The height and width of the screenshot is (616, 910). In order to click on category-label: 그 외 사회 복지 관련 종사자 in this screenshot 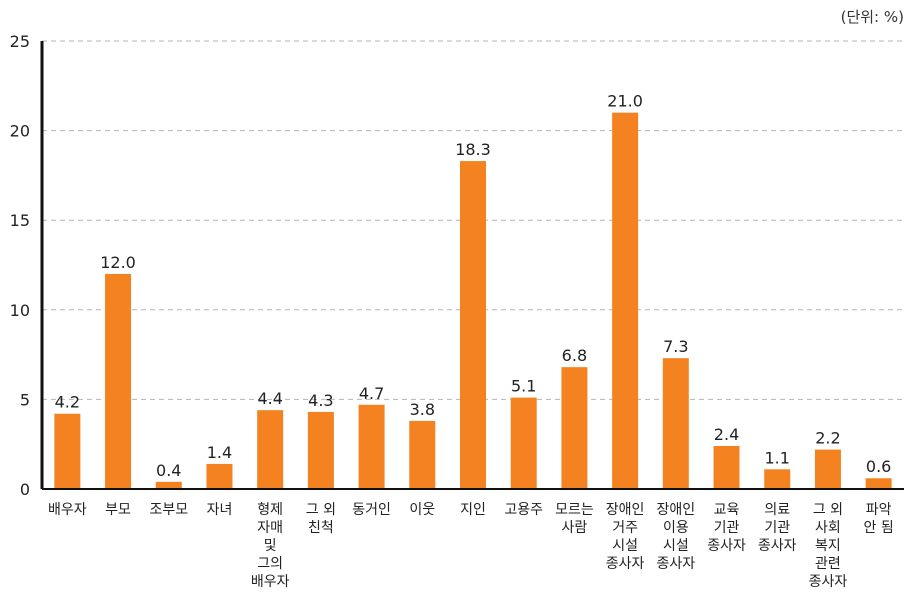, I will do `click(828, 546)`.